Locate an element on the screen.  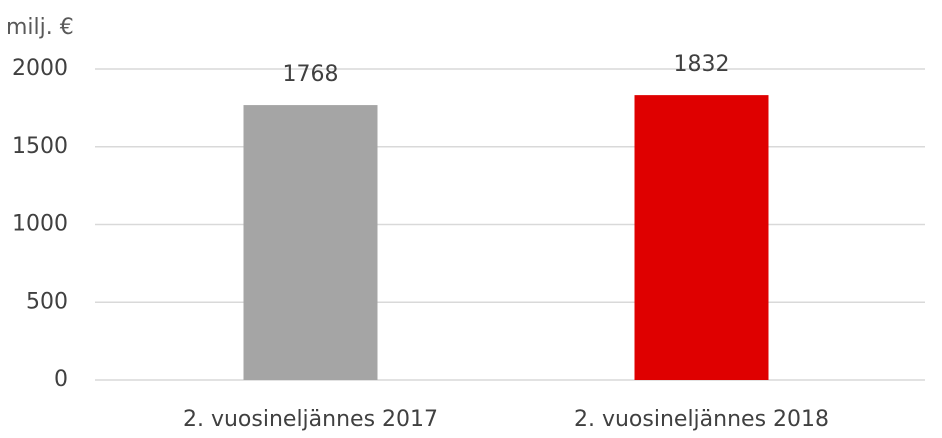
data-label: 1768 is located at coordinates (311, 74).